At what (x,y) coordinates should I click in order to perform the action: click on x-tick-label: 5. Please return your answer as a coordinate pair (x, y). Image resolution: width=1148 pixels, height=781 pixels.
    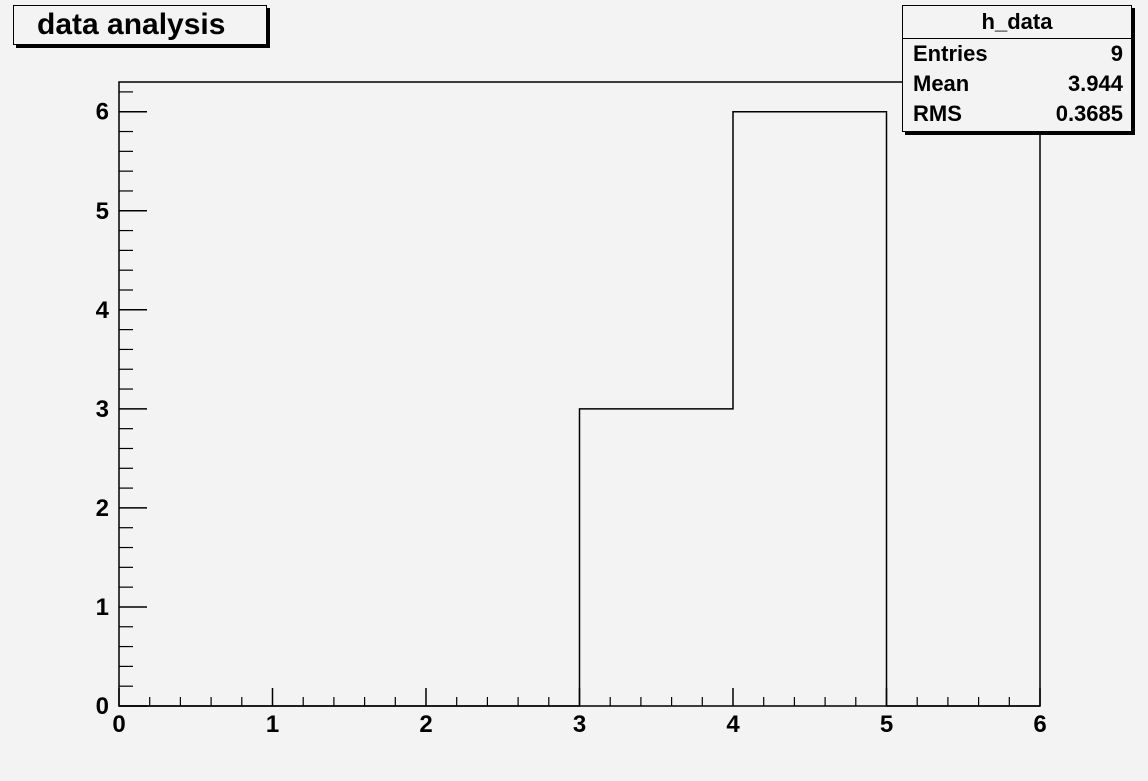
    Looking at the image, I should click on (886, 724).